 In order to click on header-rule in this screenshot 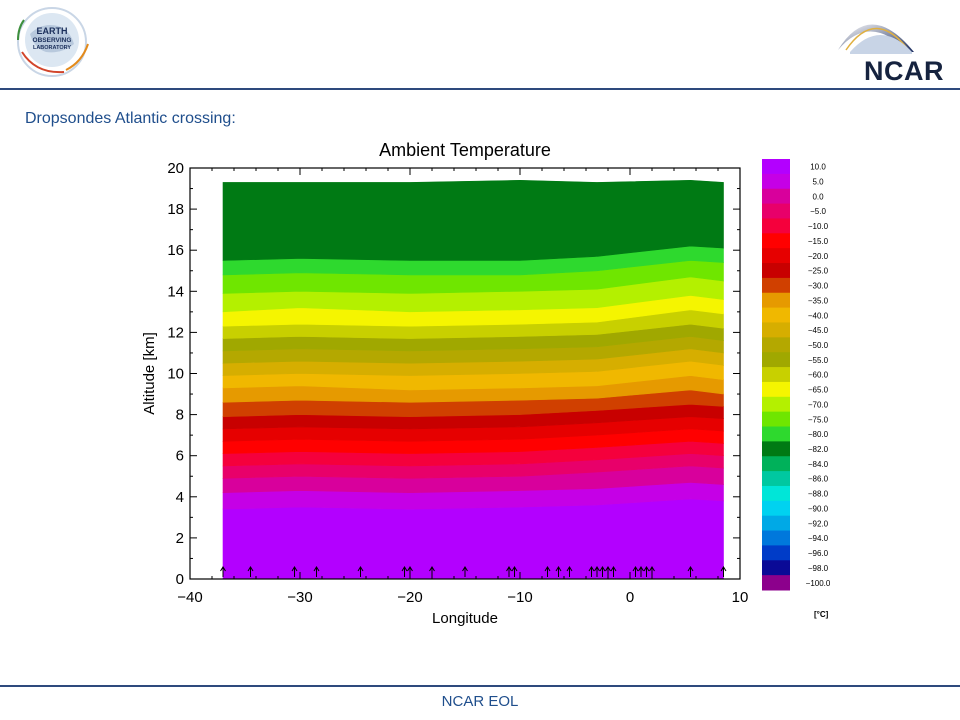, I will do `click(480, 89)`.